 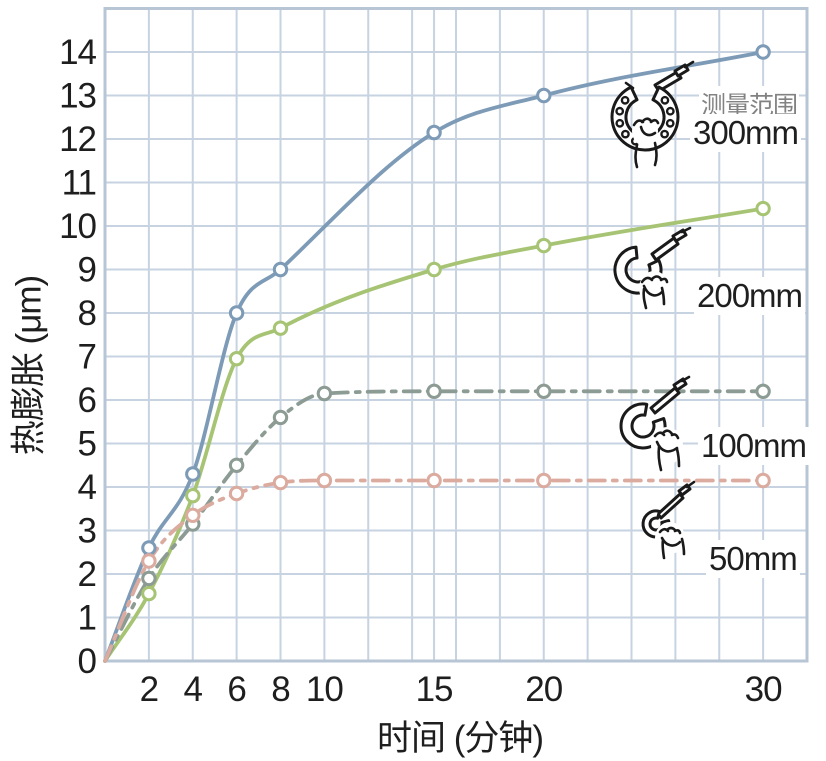 What do you see at coordinates (87, 444) in the screenshot?
I see `svg-text: 5` at bounding box center [87, 444].